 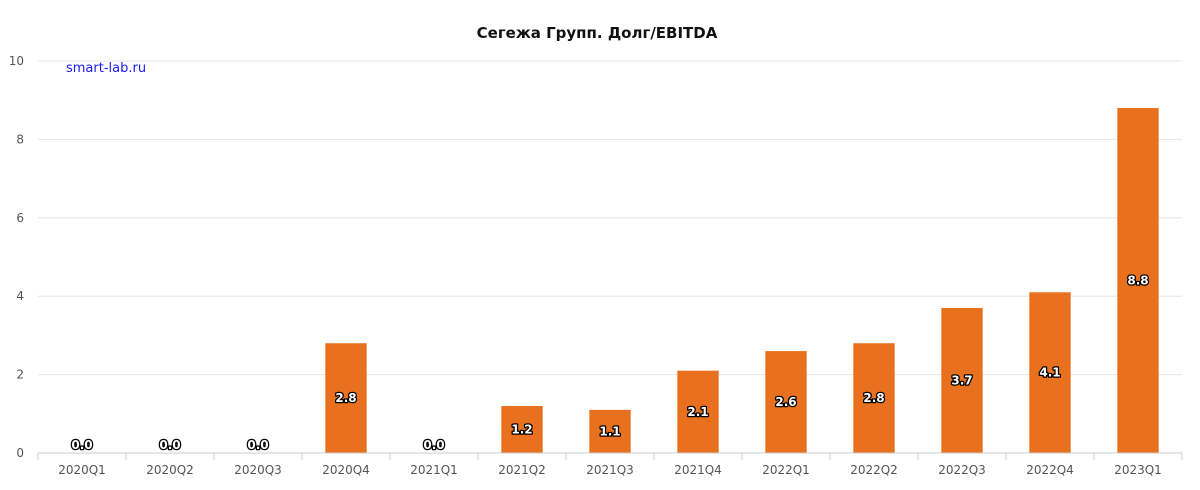 What do you see at coordinates (16, 61) in the screenshot?
I see `y-tick-label: 10` at bounding box center [16, 61].